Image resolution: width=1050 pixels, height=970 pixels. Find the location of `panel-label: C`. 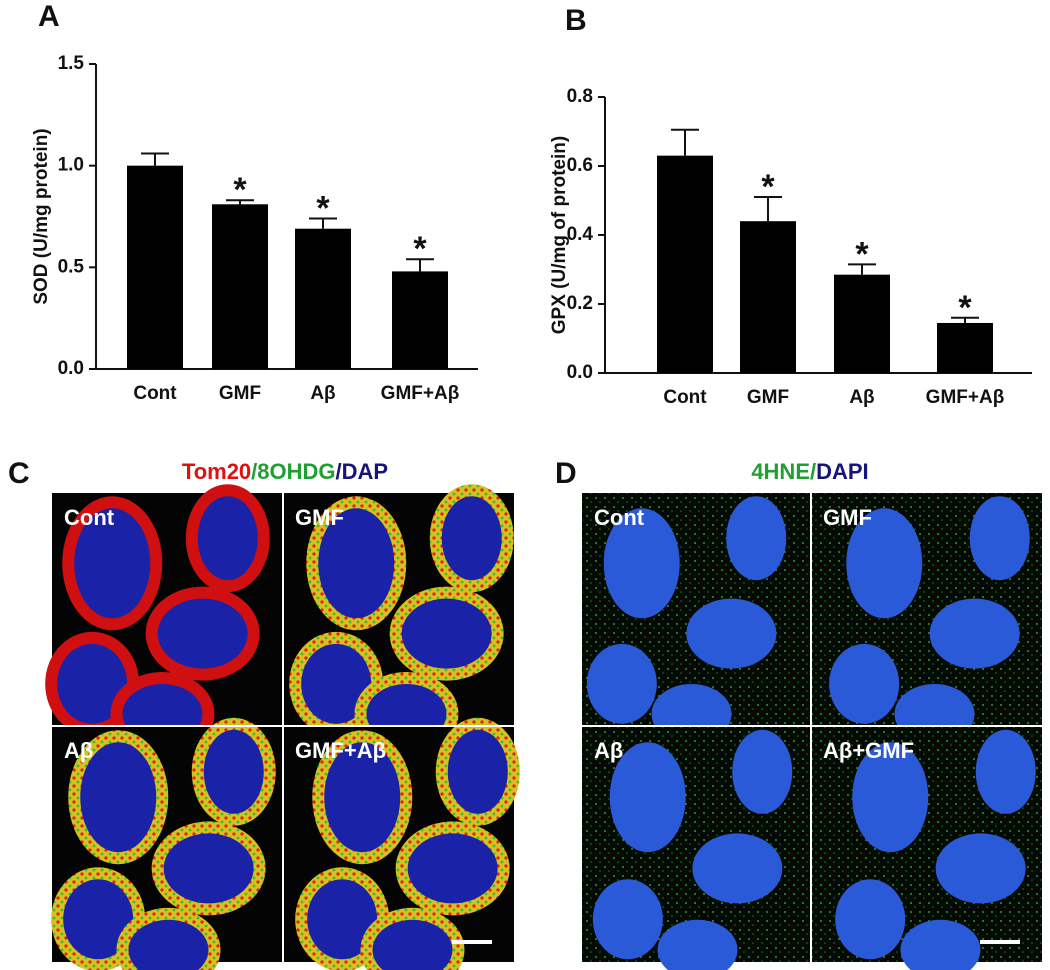

panel-label: C is located at coordinates (19, 473).